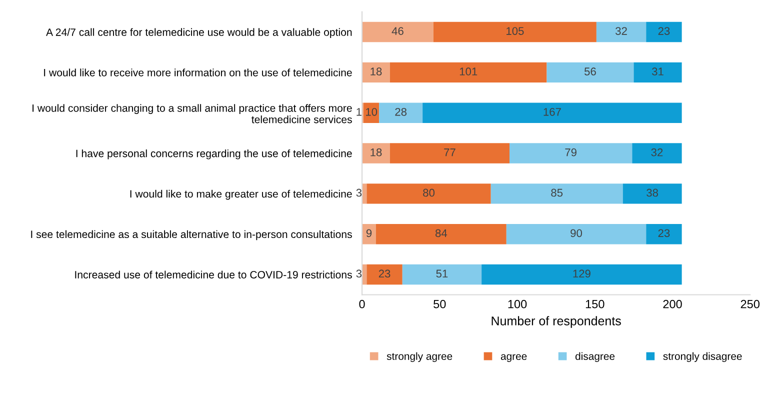 This screenshot has height=393, width=767. What do you see at coordinates (369, 233) in the screenshot?
I see `data-label: 9` at bounding box center [369, 233].